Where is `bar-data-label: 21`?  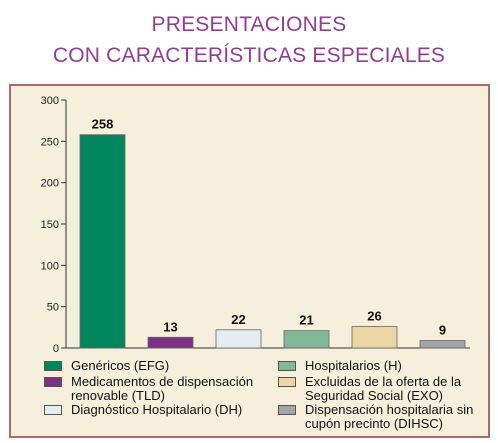
bar-data-label: 21 is located at coordinates (306, 320).